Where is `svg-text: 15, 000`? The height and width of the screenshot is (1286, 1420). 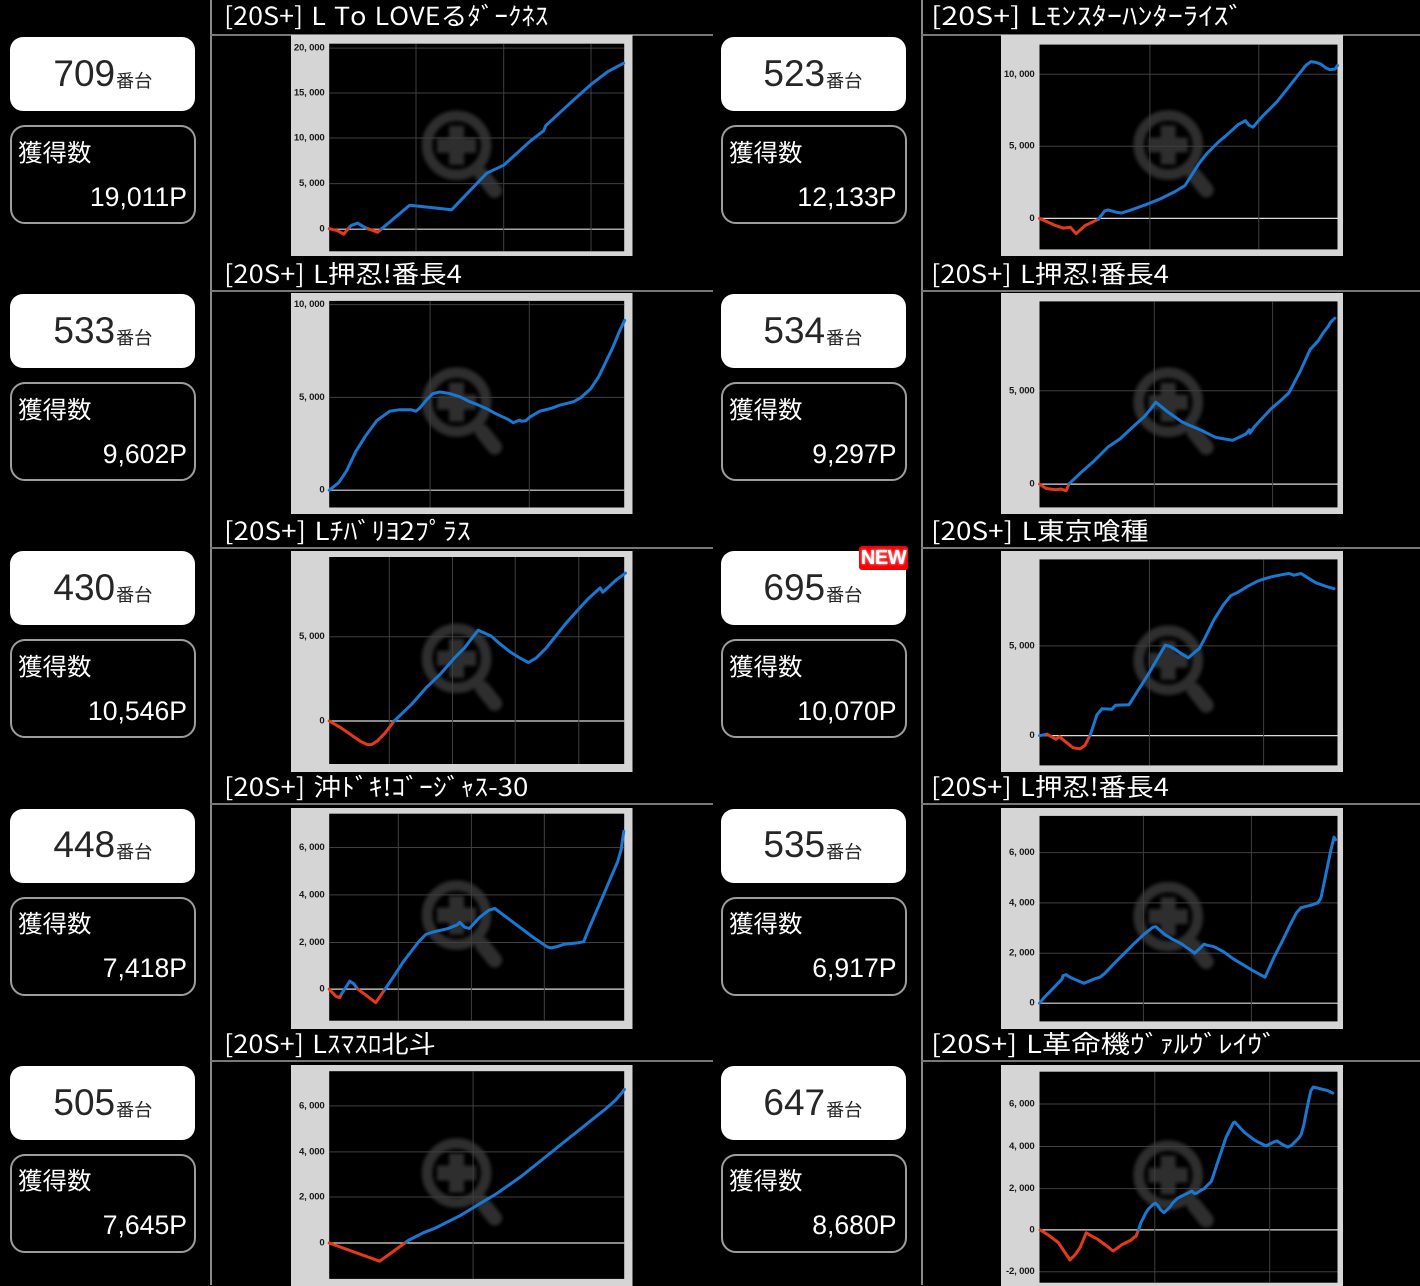 svg-text: 15, 000 is located at coordinates (309, 93).